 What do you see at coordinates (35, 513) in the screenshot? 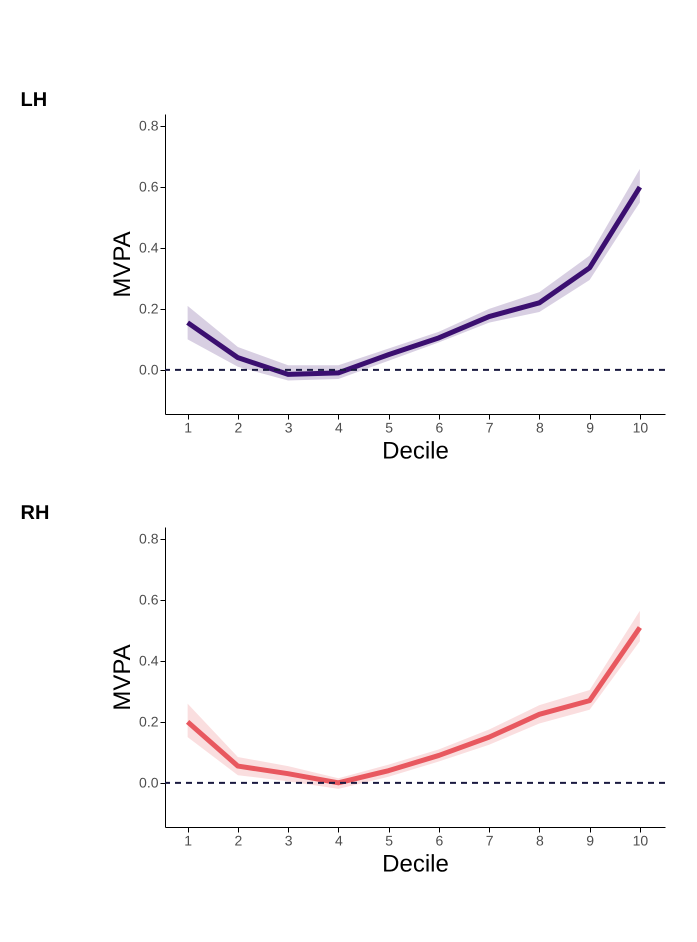
I see `chart-title: RH` at bounding box center [35, 513].